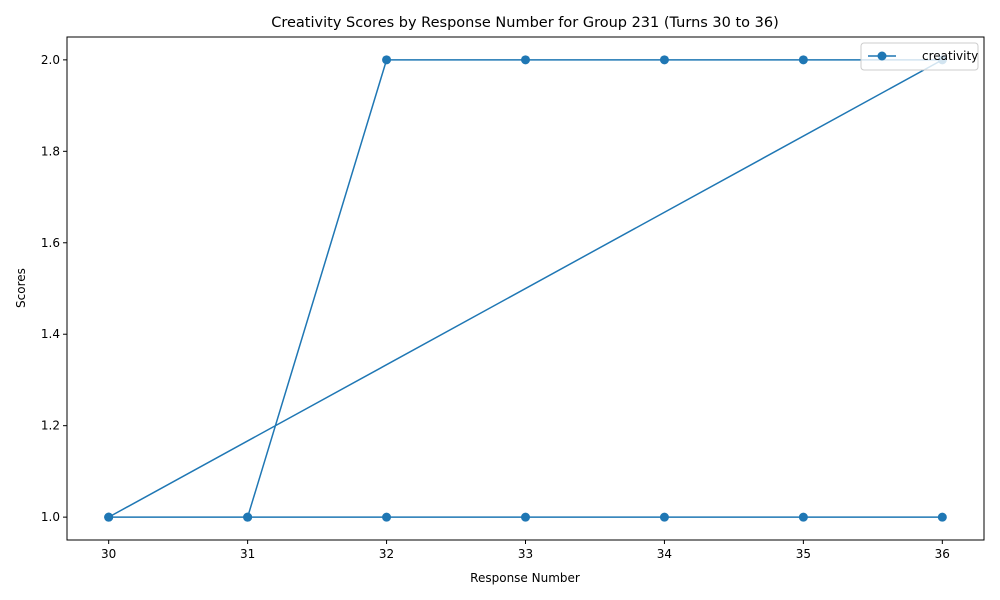  I want to click on y-axis-label: Scores, so click(21, 288).